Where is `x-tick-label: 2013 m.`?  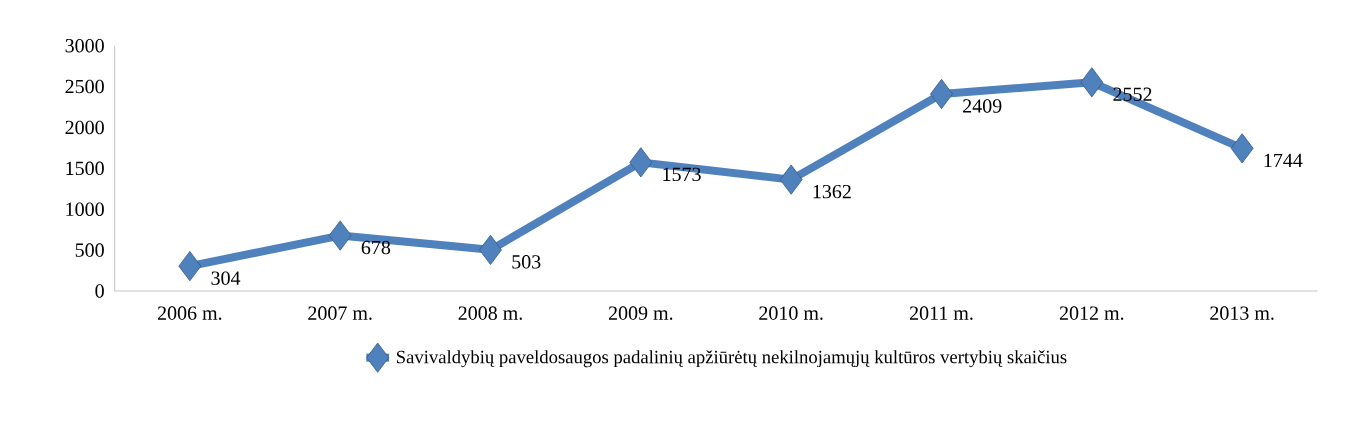
x-tick-label: 2013 m. is located at coordinates (1242, 313).